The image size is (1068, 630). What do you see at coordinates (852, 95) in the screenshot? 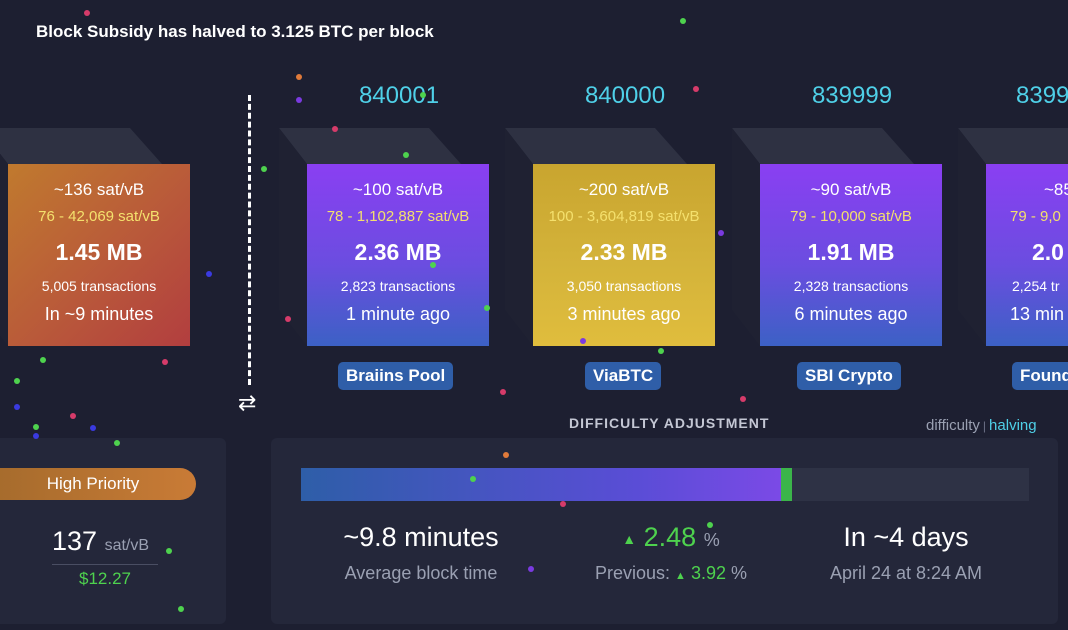
I see `block-height: 839999` at bounding box center [852, 95].